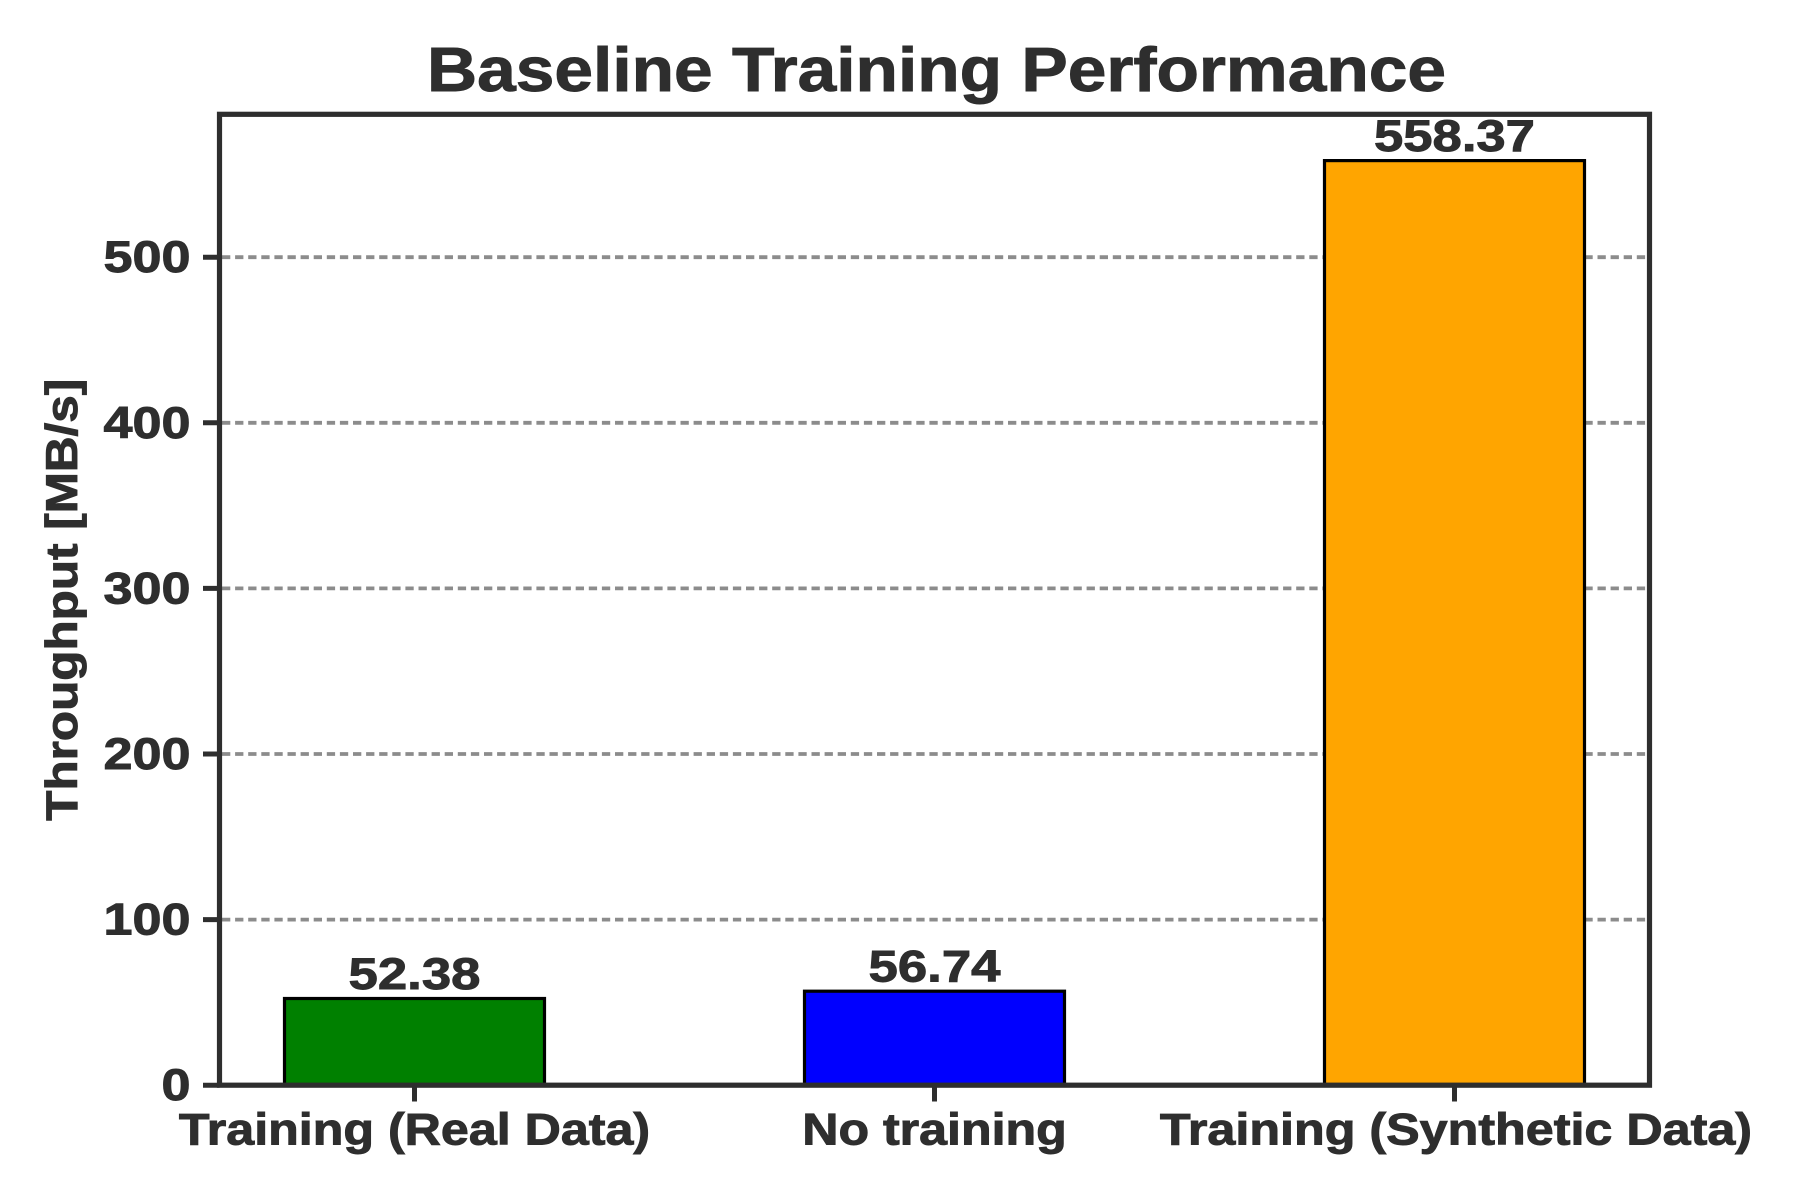  I want to click on svg-text: 200, so click(147, 754).